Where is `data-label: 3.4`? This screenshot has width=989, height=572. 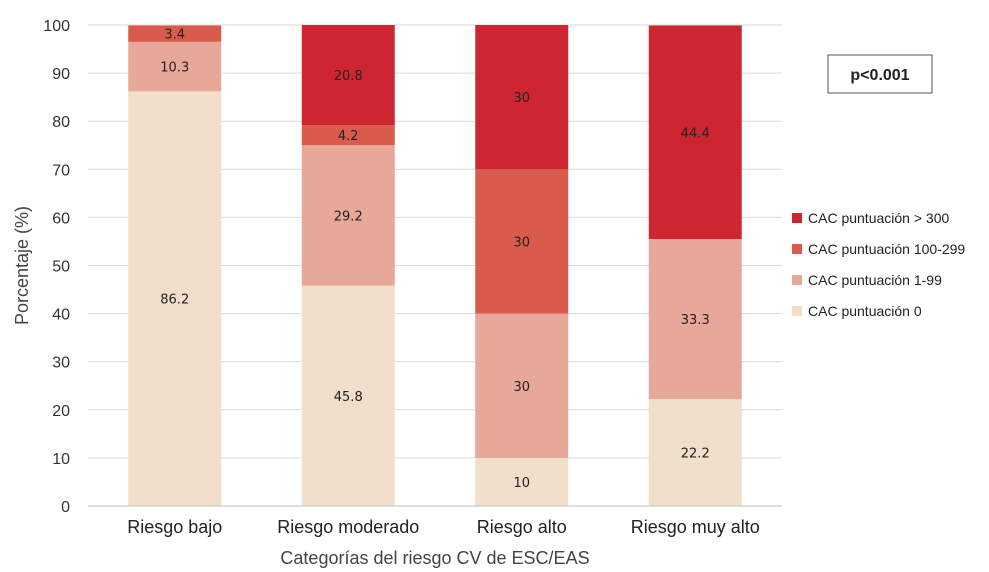 data-label: 3.4 is located at coordinates (174, 35).